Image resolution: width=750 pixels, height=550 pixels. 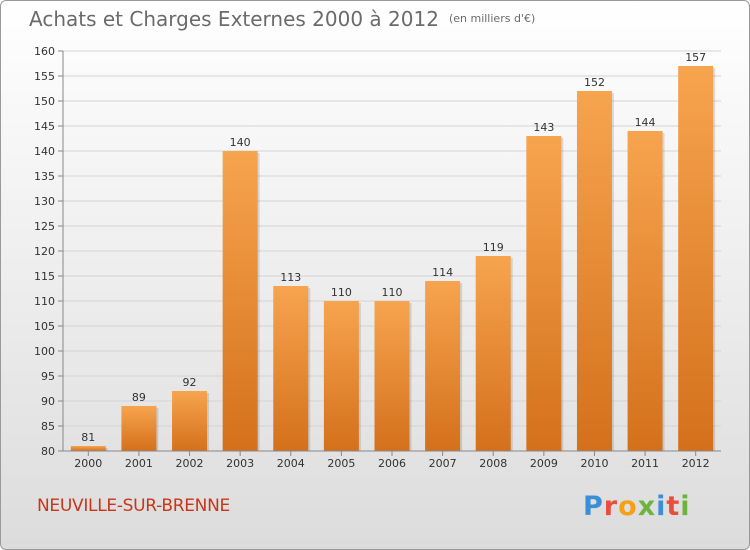 I want to click on logo-letter: r, so click(x=611, y=506).